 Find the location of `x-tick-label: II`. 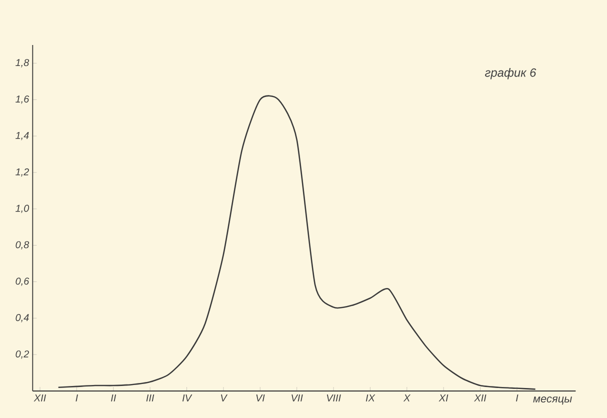

x-tick-label: II is located at coordinates (113, 398).